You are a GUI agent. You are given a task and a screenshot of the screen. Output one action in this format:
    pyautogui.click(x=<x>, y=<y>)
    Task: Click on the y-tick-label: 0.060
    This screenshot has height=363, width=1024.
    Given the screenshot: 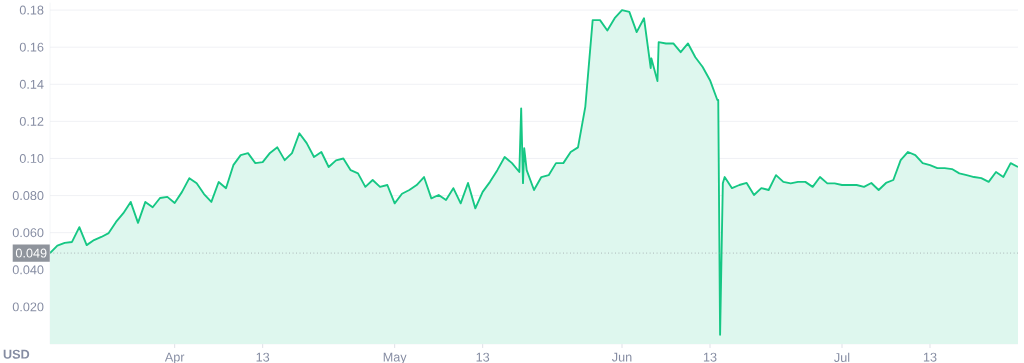 What is the action you would take?
    pyautogui.click(x=28, y=233)
    